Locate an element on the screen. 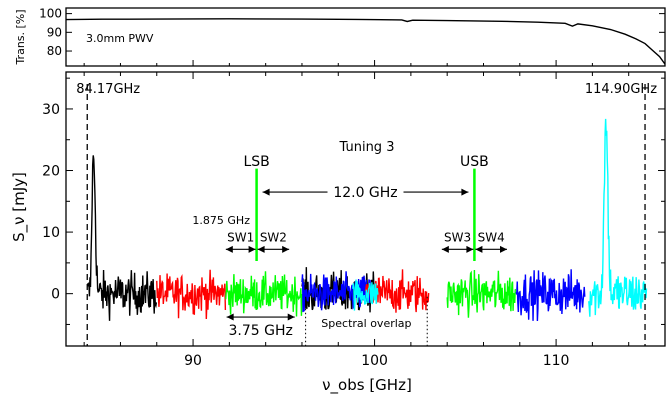  overlap-label: Spectral overlap is located at coordinates (366, 323).